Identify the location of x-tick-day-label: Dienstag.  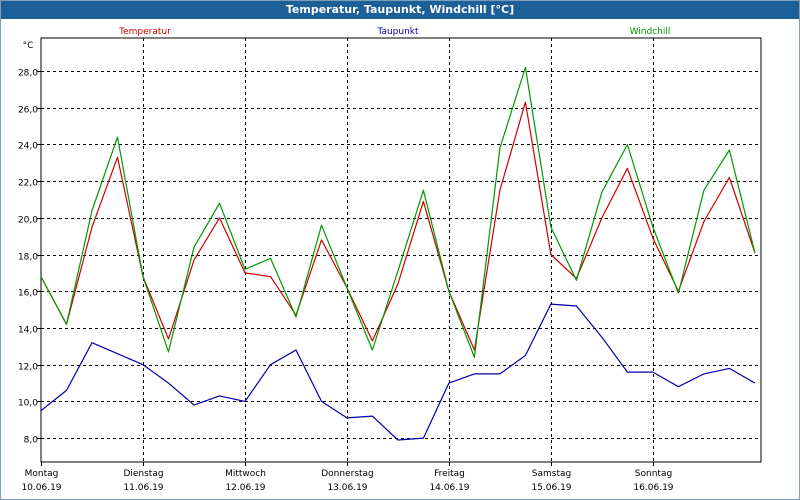
(143, 474).